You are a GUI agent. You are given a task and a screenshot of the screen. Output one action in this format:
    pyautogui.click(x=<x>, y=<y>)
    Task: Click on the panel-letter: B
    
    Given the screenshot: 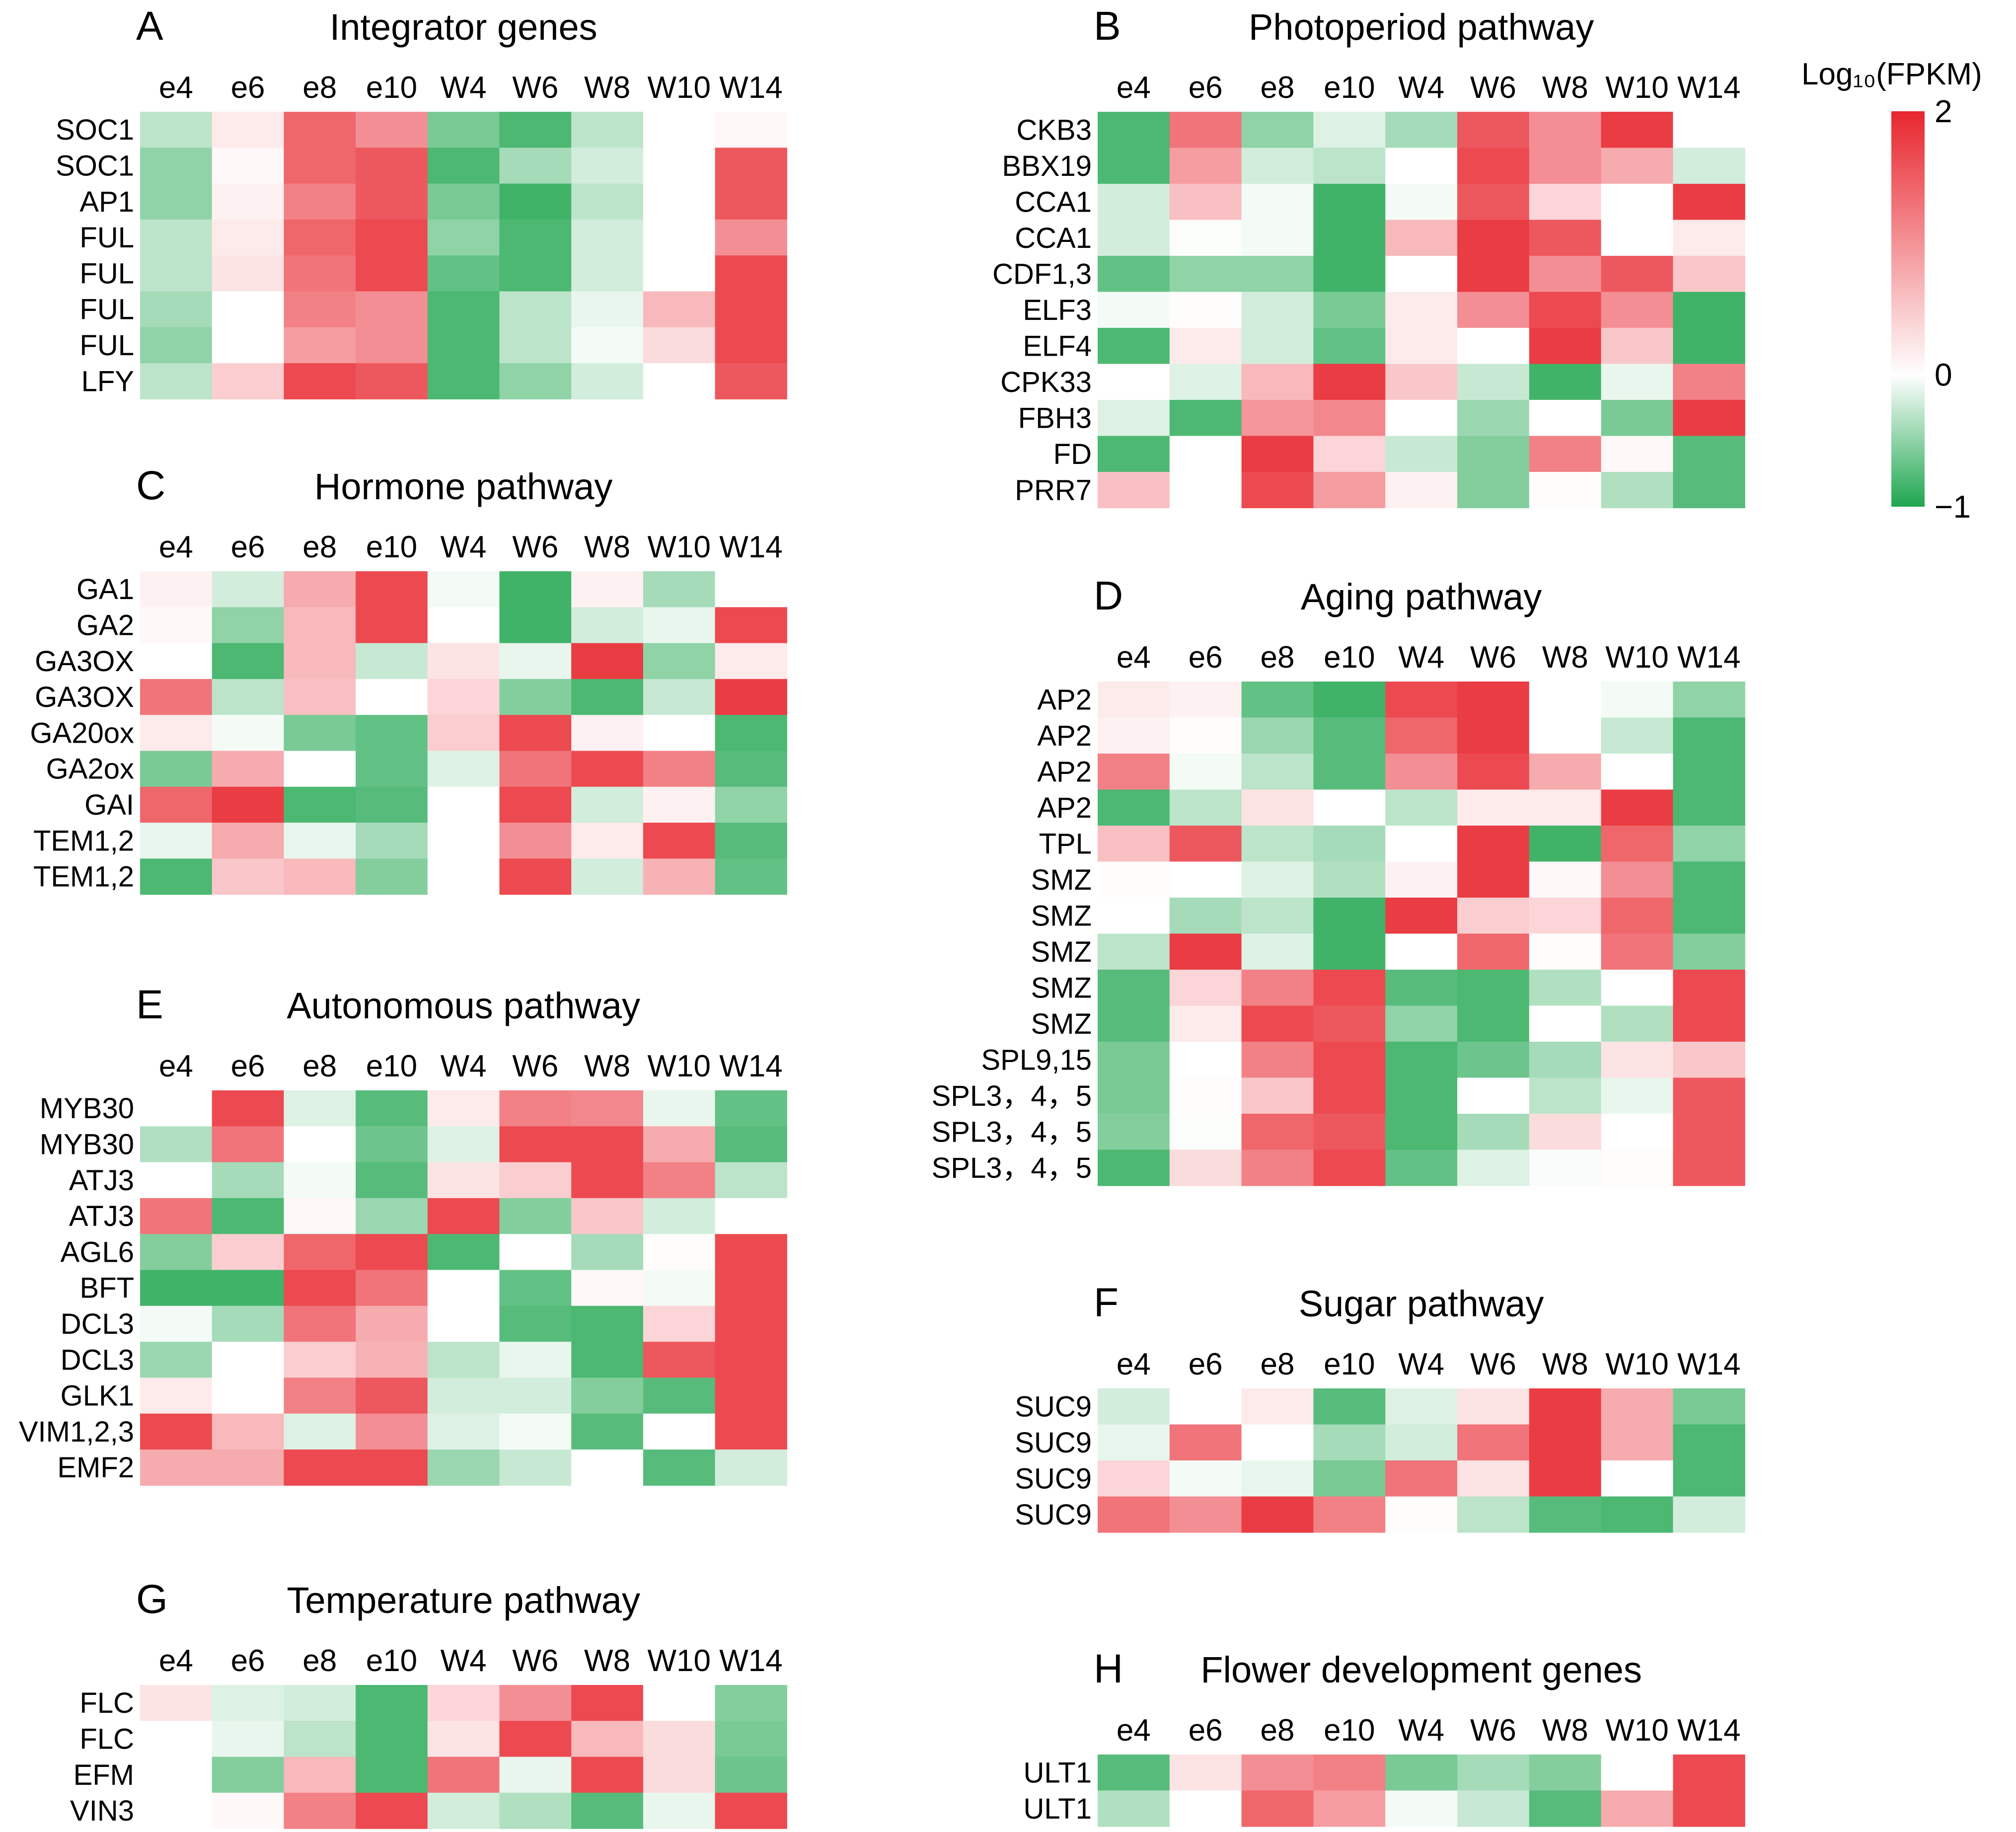 What is the action you would take?
    pyautogui.click(x=1107, y=26)
    